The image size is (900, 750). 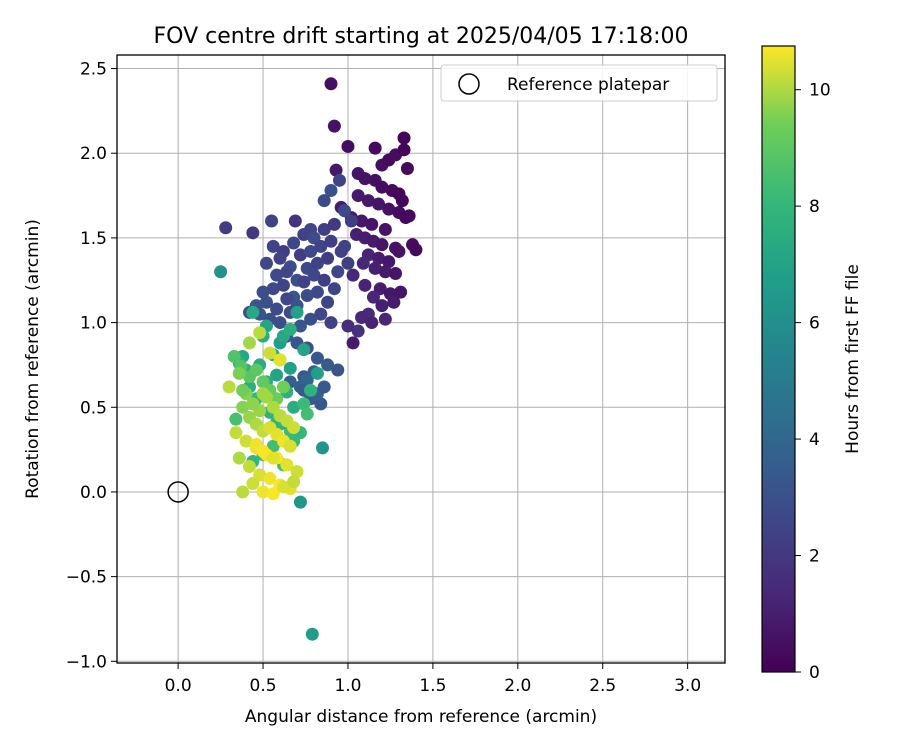 What do you see at coordinates (93, 408) in the screenshot?
I see `y-tick-label: 0.5` at bounding box center [93, 408].